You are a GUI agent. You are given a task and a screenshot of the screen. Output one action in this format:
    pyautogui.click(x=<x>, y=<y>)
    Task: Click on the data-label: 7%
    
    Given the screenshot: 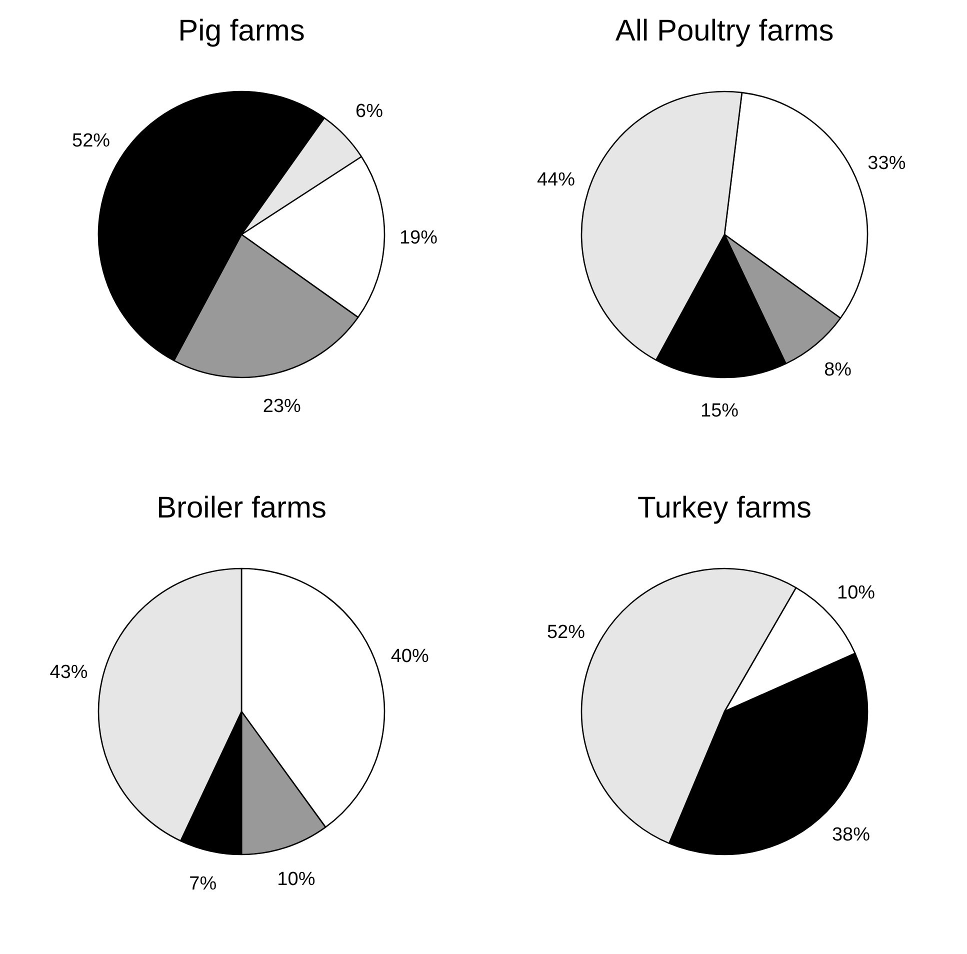 What is the action you would take?
    pyautogui.click(x=203, y=883)
    